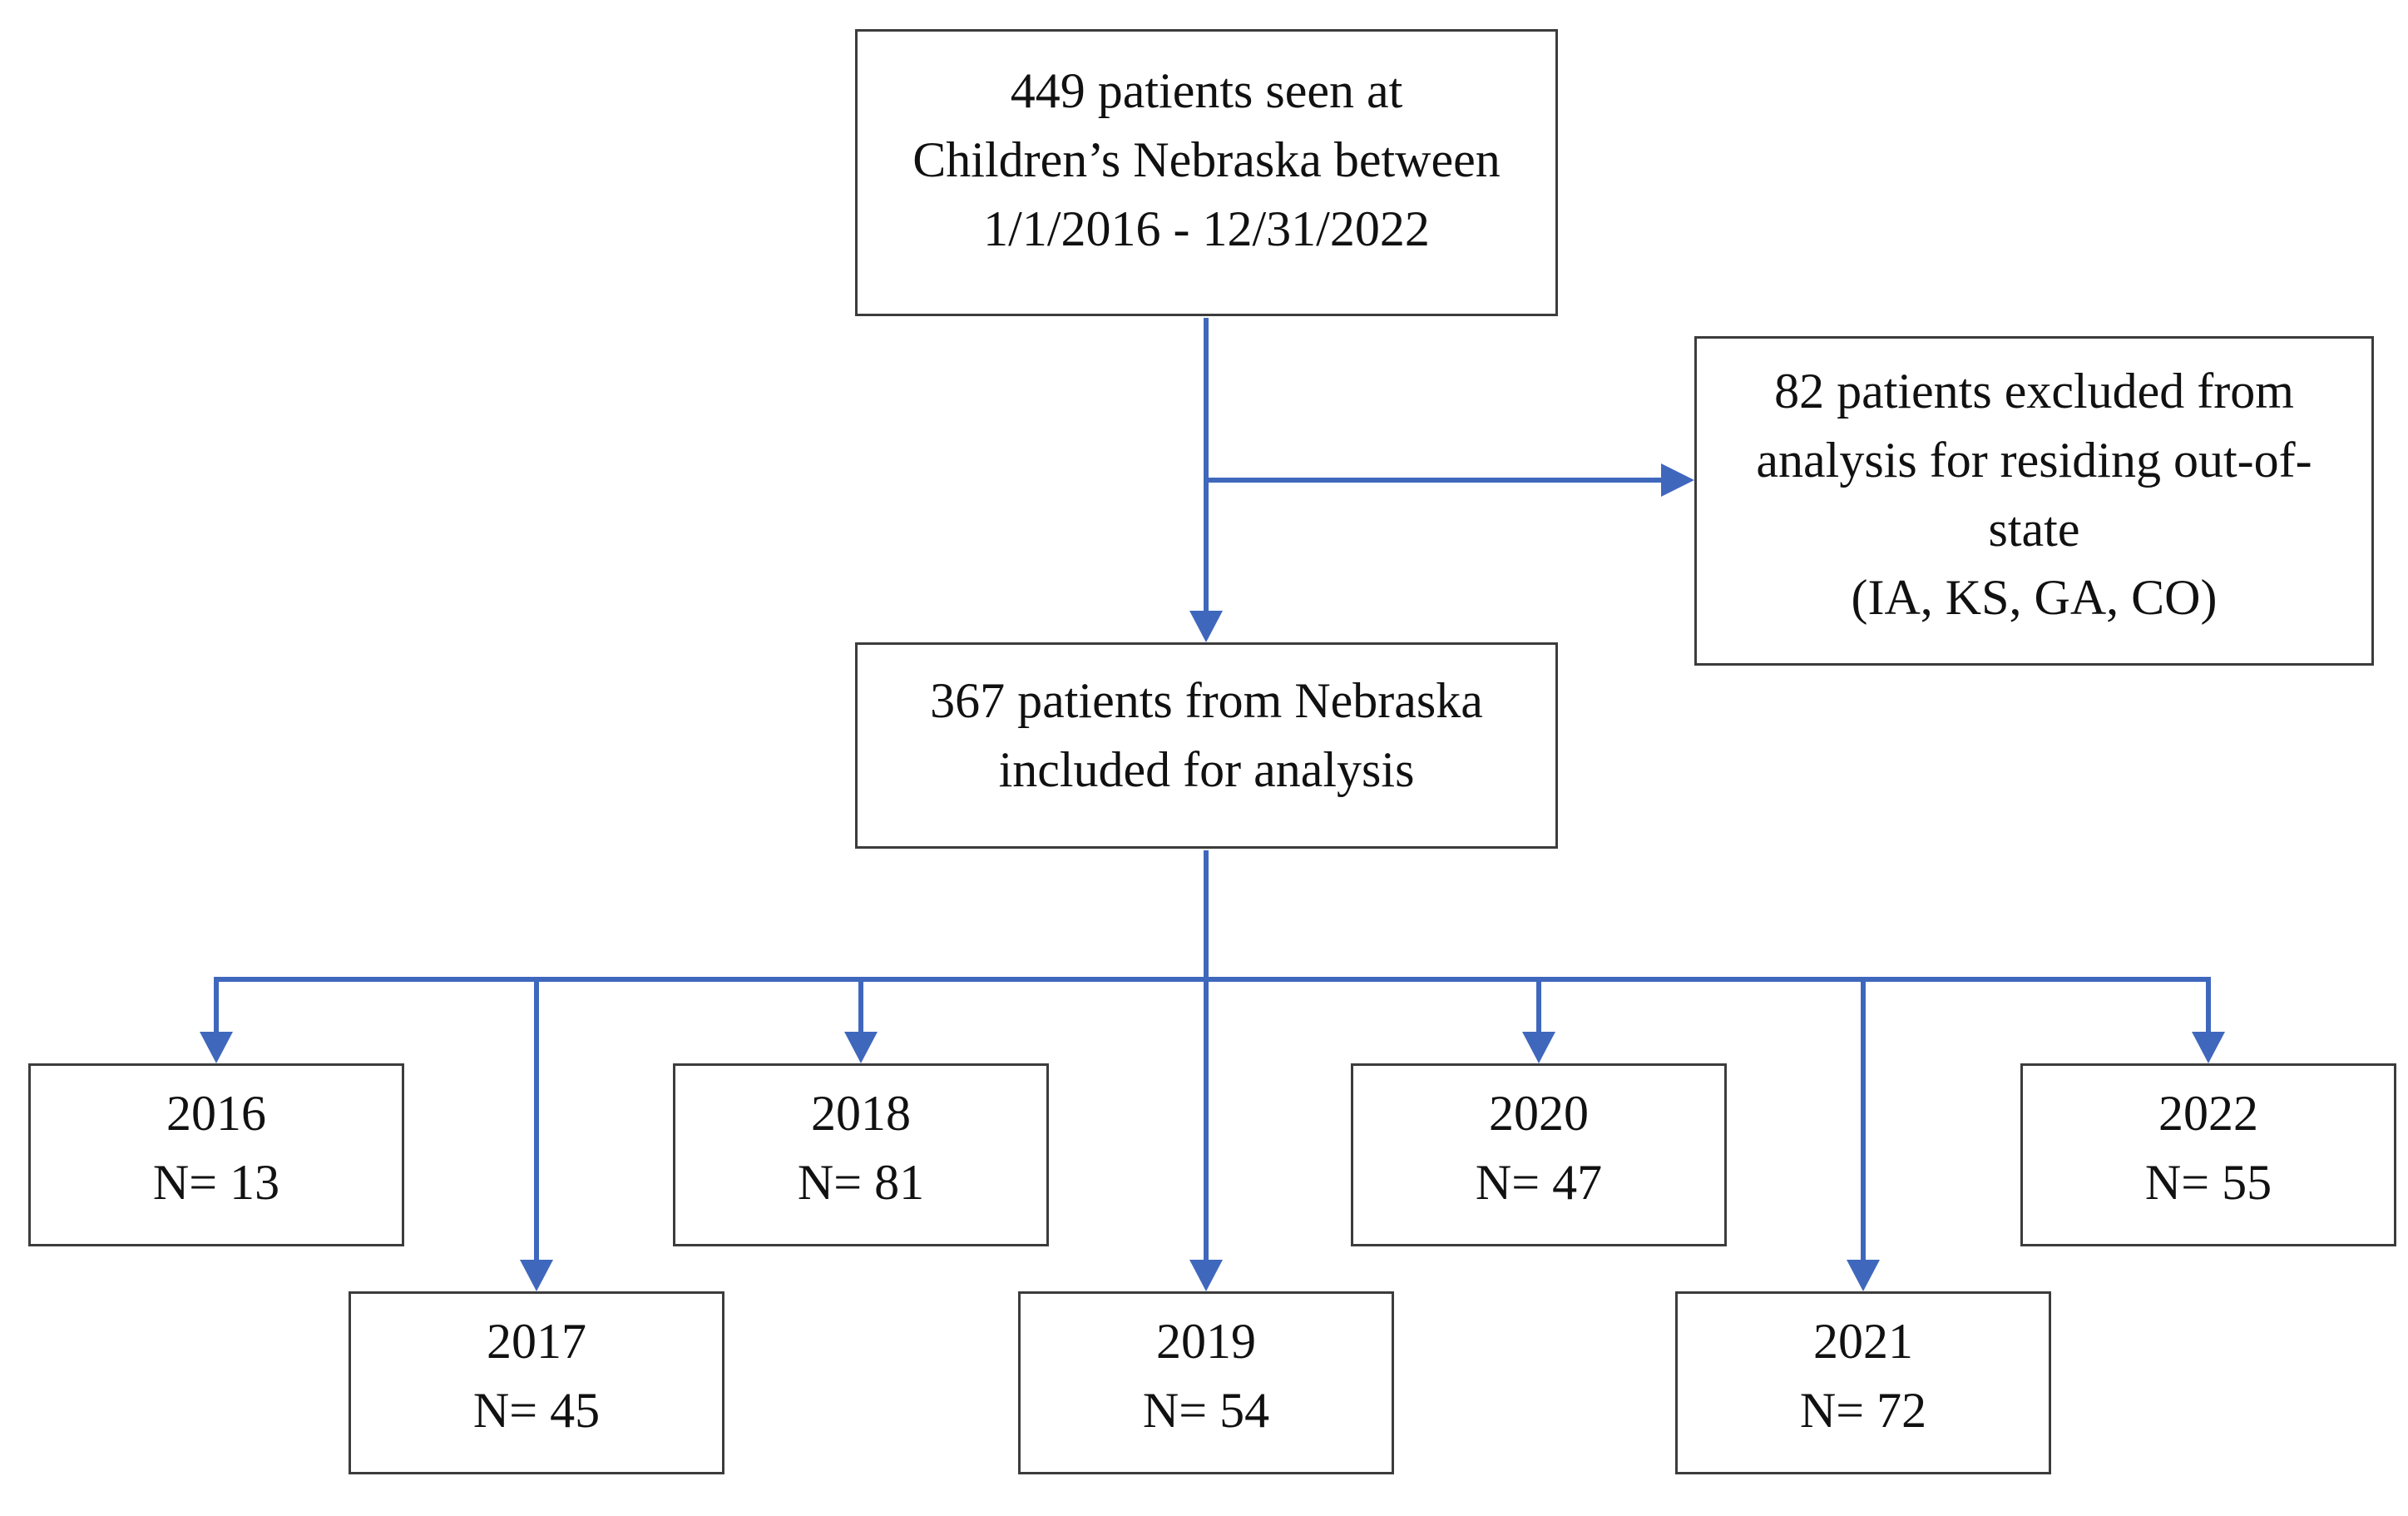 This screenshot has width=2408, height=1516. I want to click on box-year-2021: 2021 N= 72, so click(1863, 1382).